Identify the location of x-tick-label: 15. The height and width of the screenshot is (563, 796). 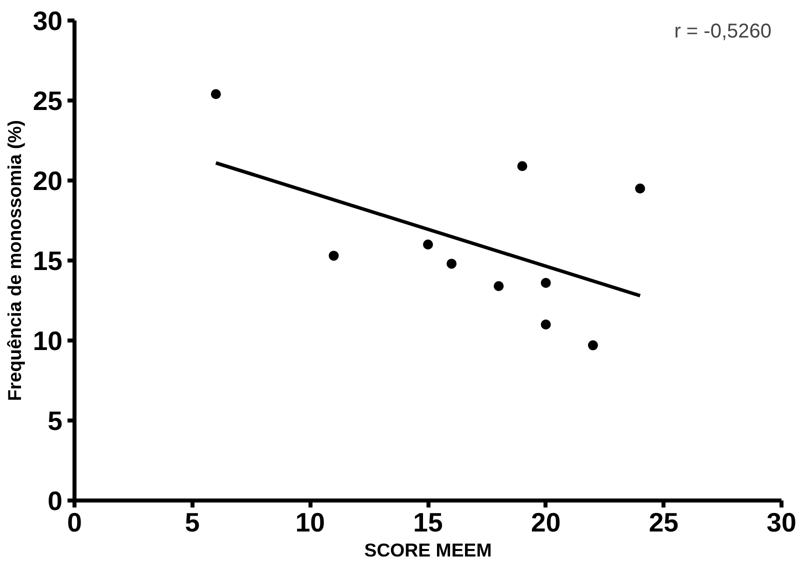
(428, 523).